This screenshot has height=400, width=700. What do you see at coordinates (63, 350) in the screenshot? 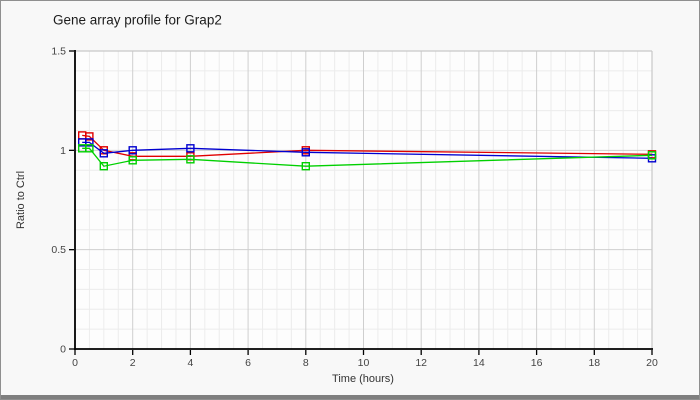
I see `y-tick-label: 0` at bounding box center [63, 350].